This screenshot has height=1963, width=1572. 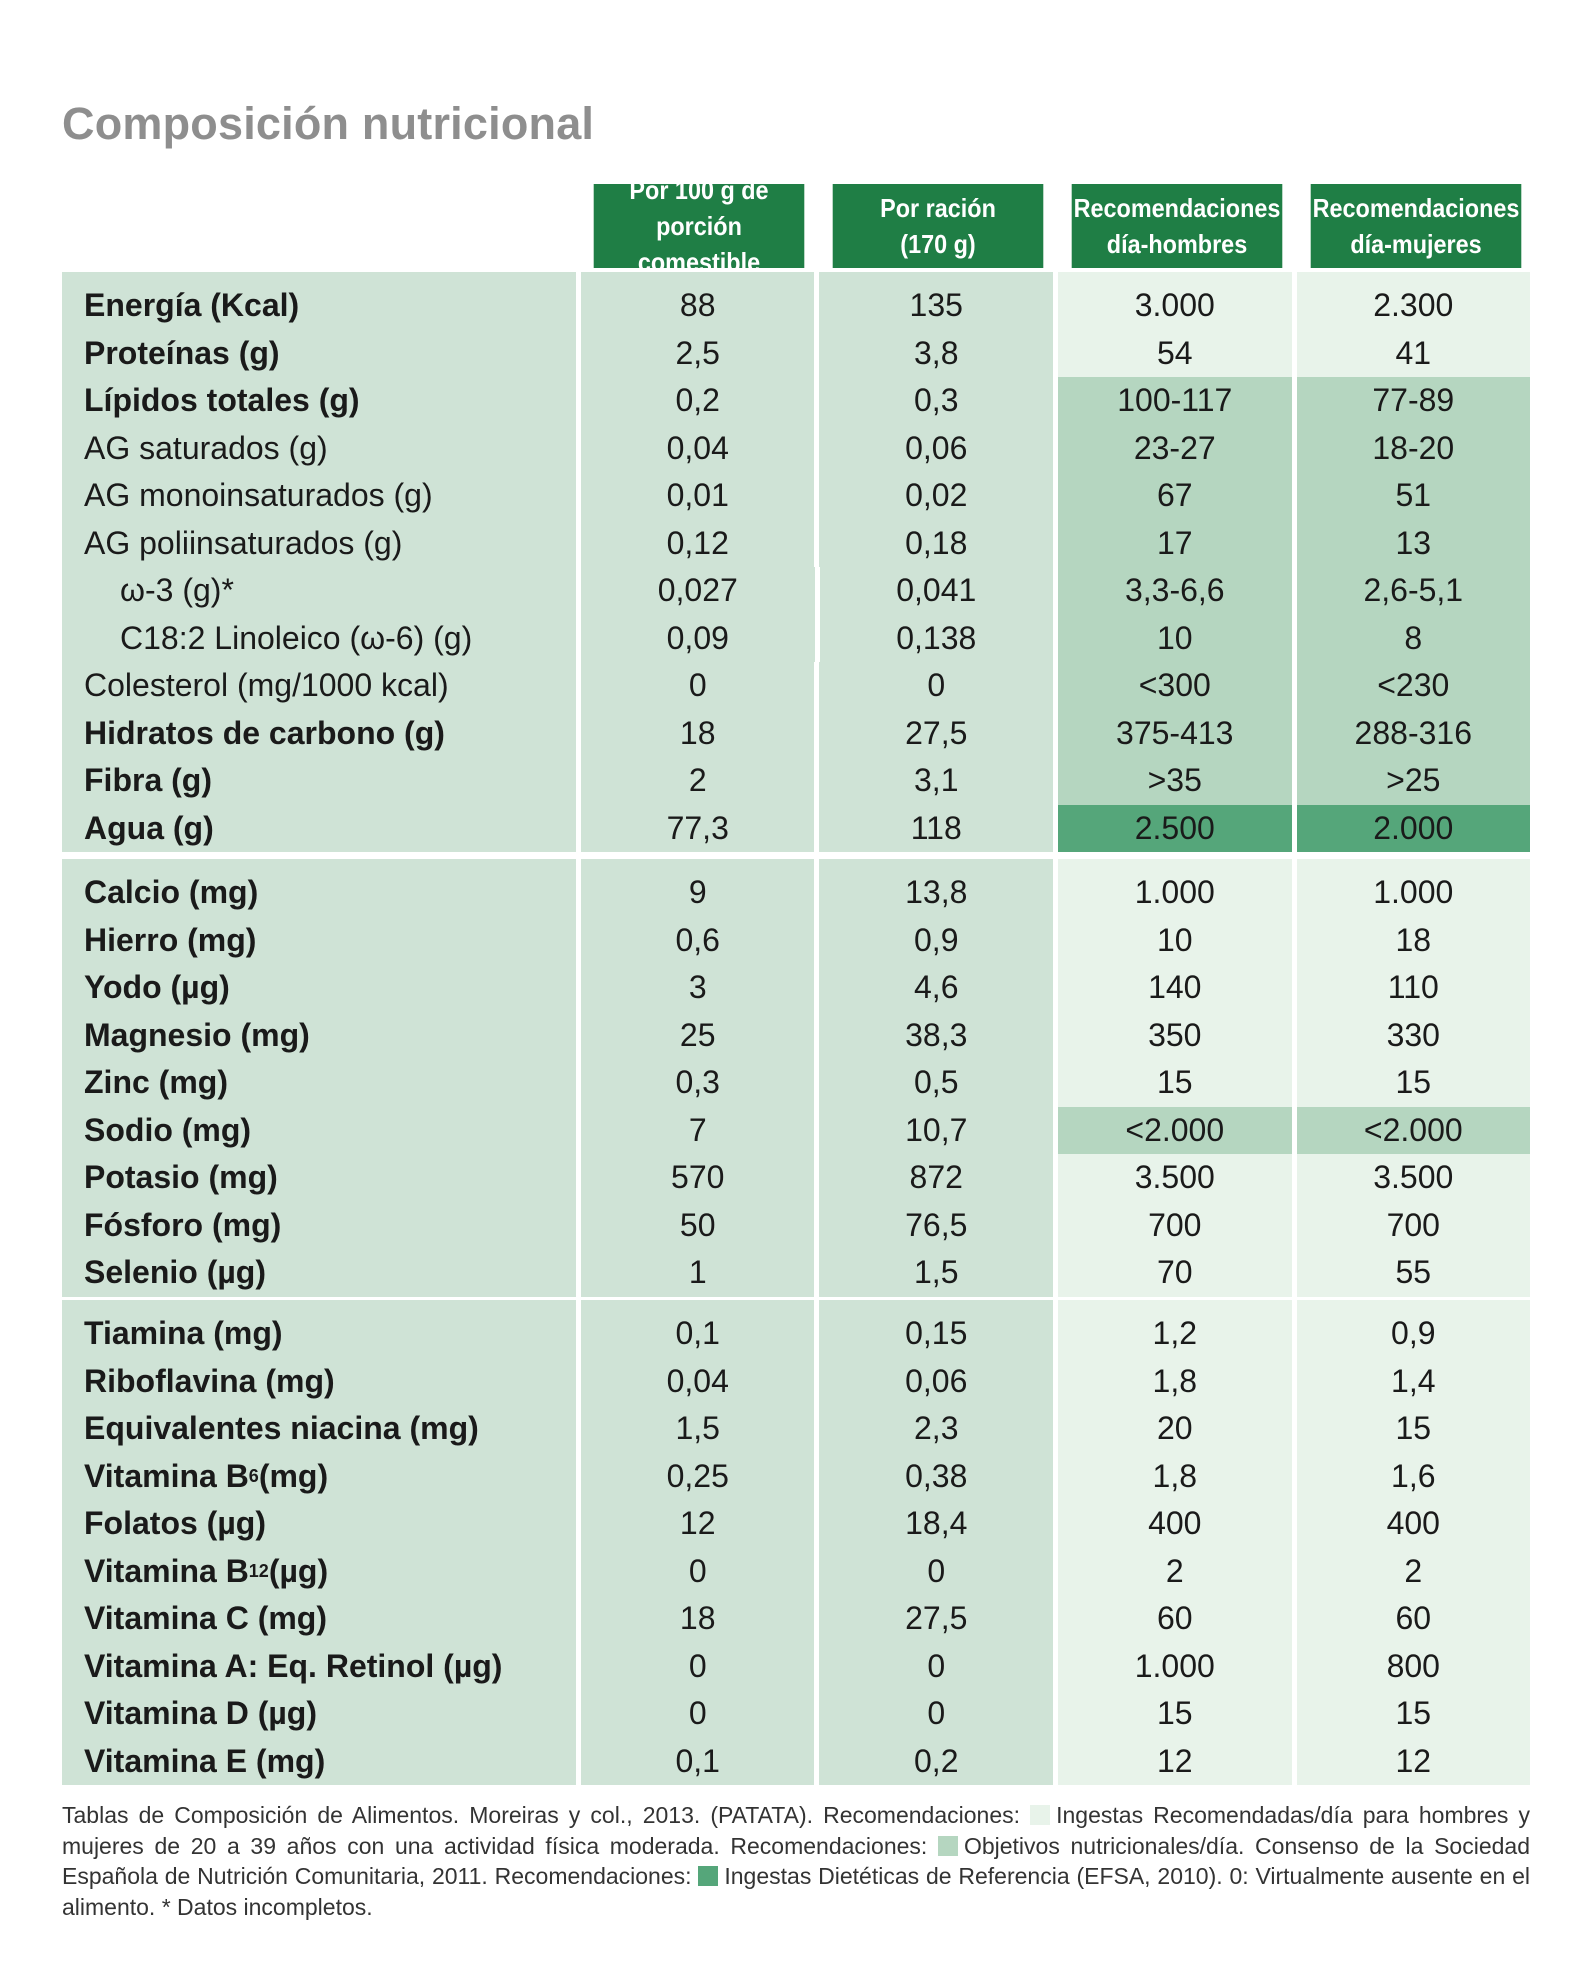 I want to click on nutrient-name: Vitamina D (µg), so click(x=200, y=1713).